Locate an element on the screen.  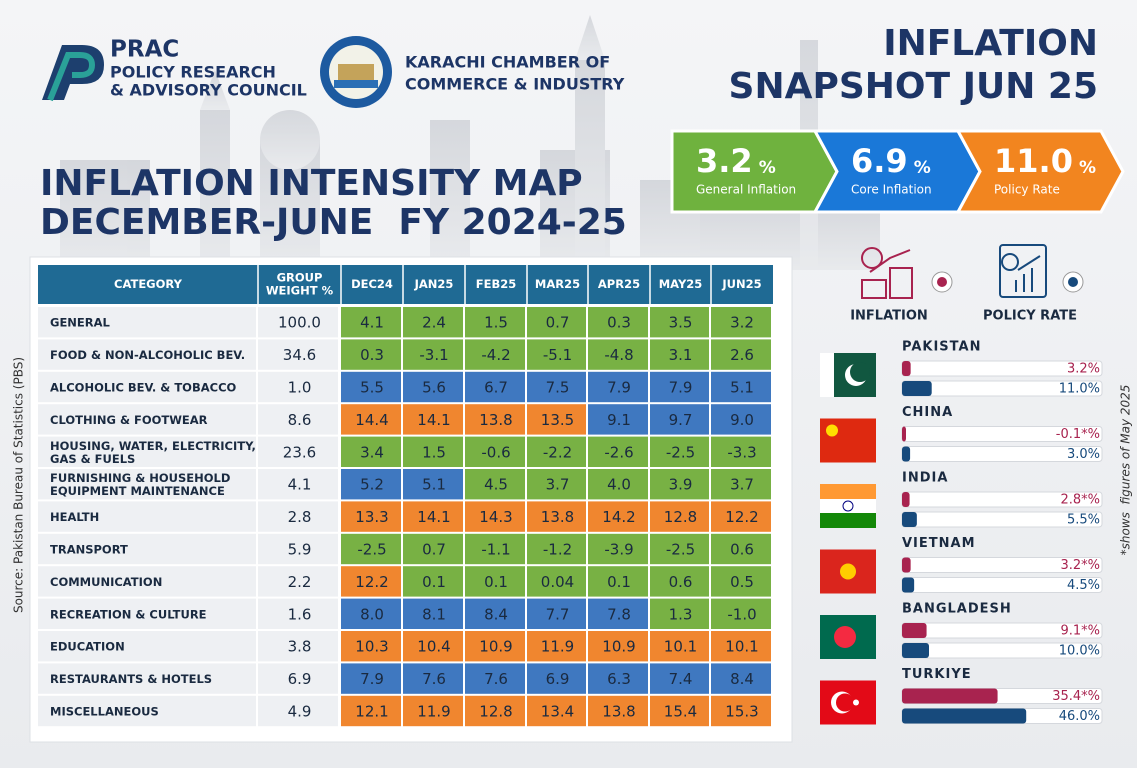
cell-value: 4.1 is located at coordinates (372, 323).